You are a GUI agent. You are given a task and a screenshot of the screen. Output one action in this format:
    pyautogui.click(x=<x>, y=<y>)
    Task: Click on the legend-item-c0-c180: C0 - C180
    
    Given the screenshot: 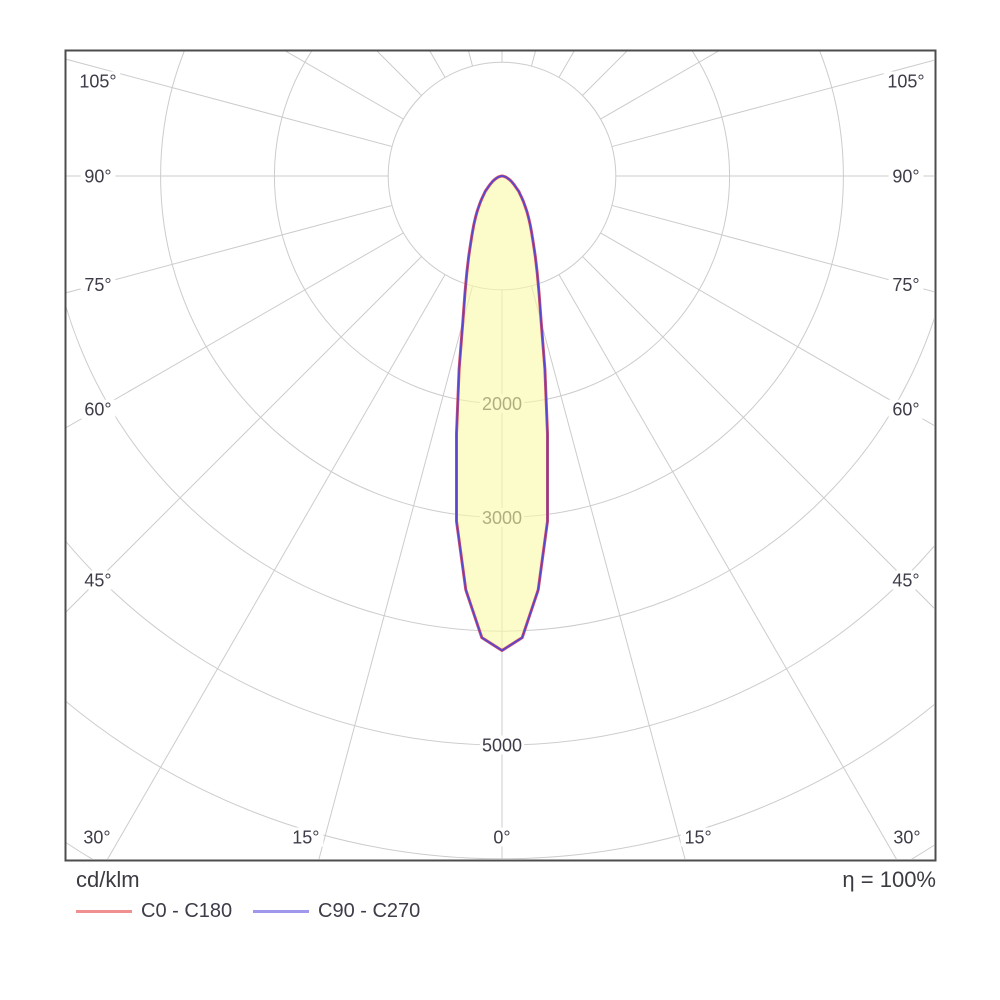 What is the action you would take?
    pyautogui.click(x=154, y=911)
    